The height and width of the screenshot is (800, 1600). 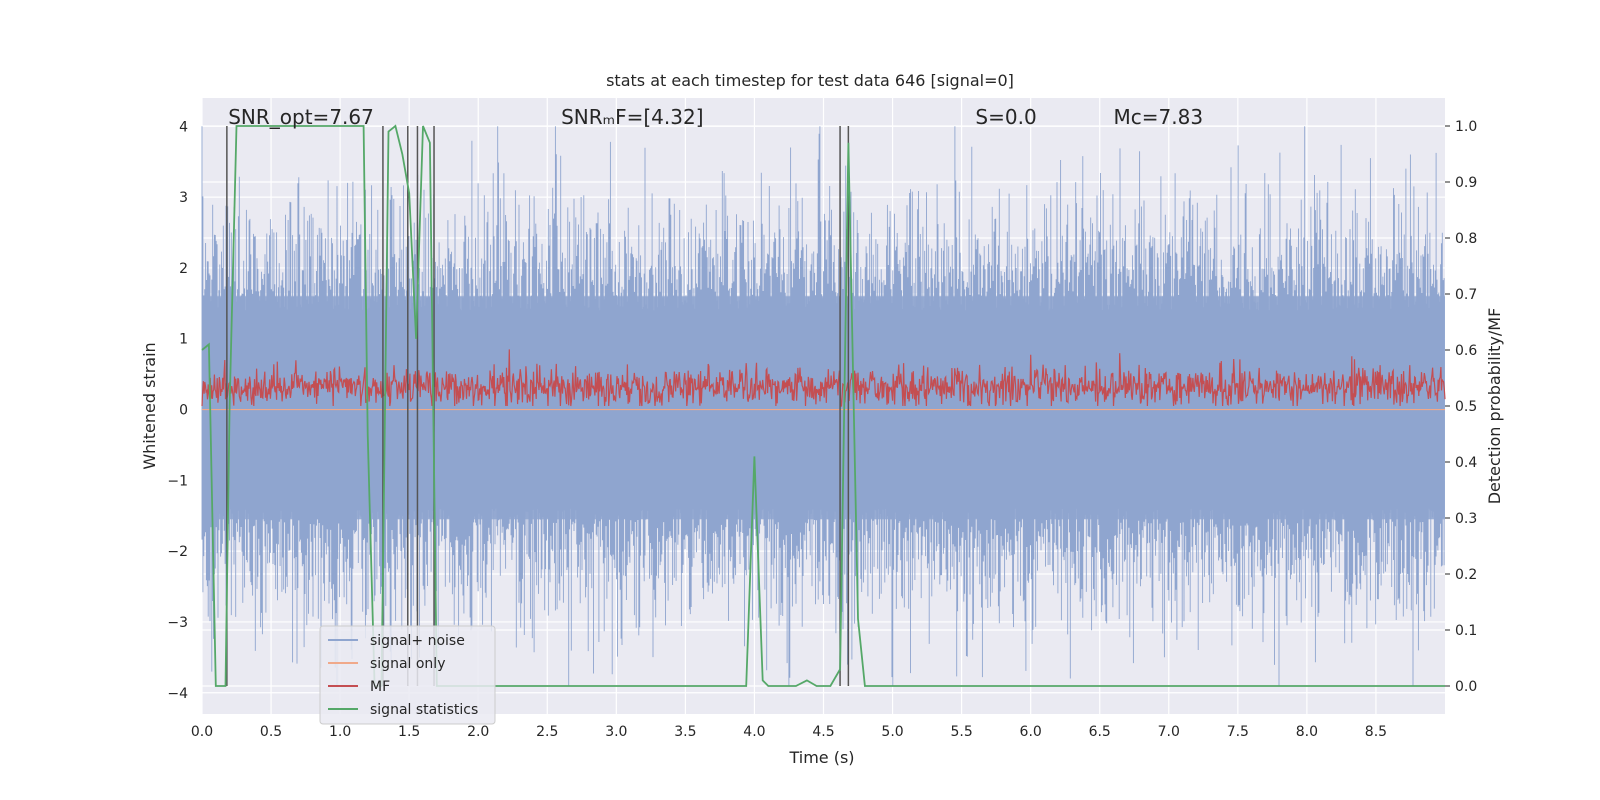 I want to click on x-tick-label: 4.5, so click(x=823, y=732).